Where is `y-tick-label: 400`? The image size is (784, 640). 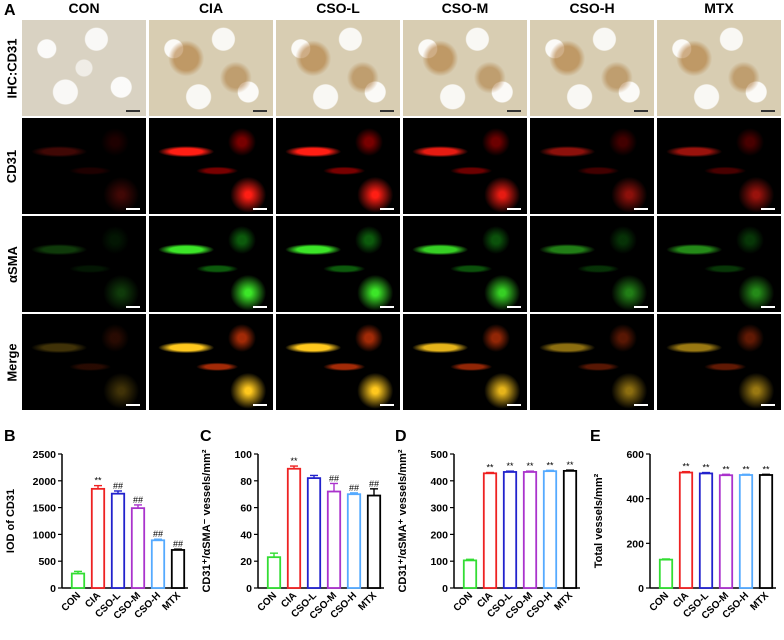
y-tick-label: 400 is located at coordinates (439, 482).